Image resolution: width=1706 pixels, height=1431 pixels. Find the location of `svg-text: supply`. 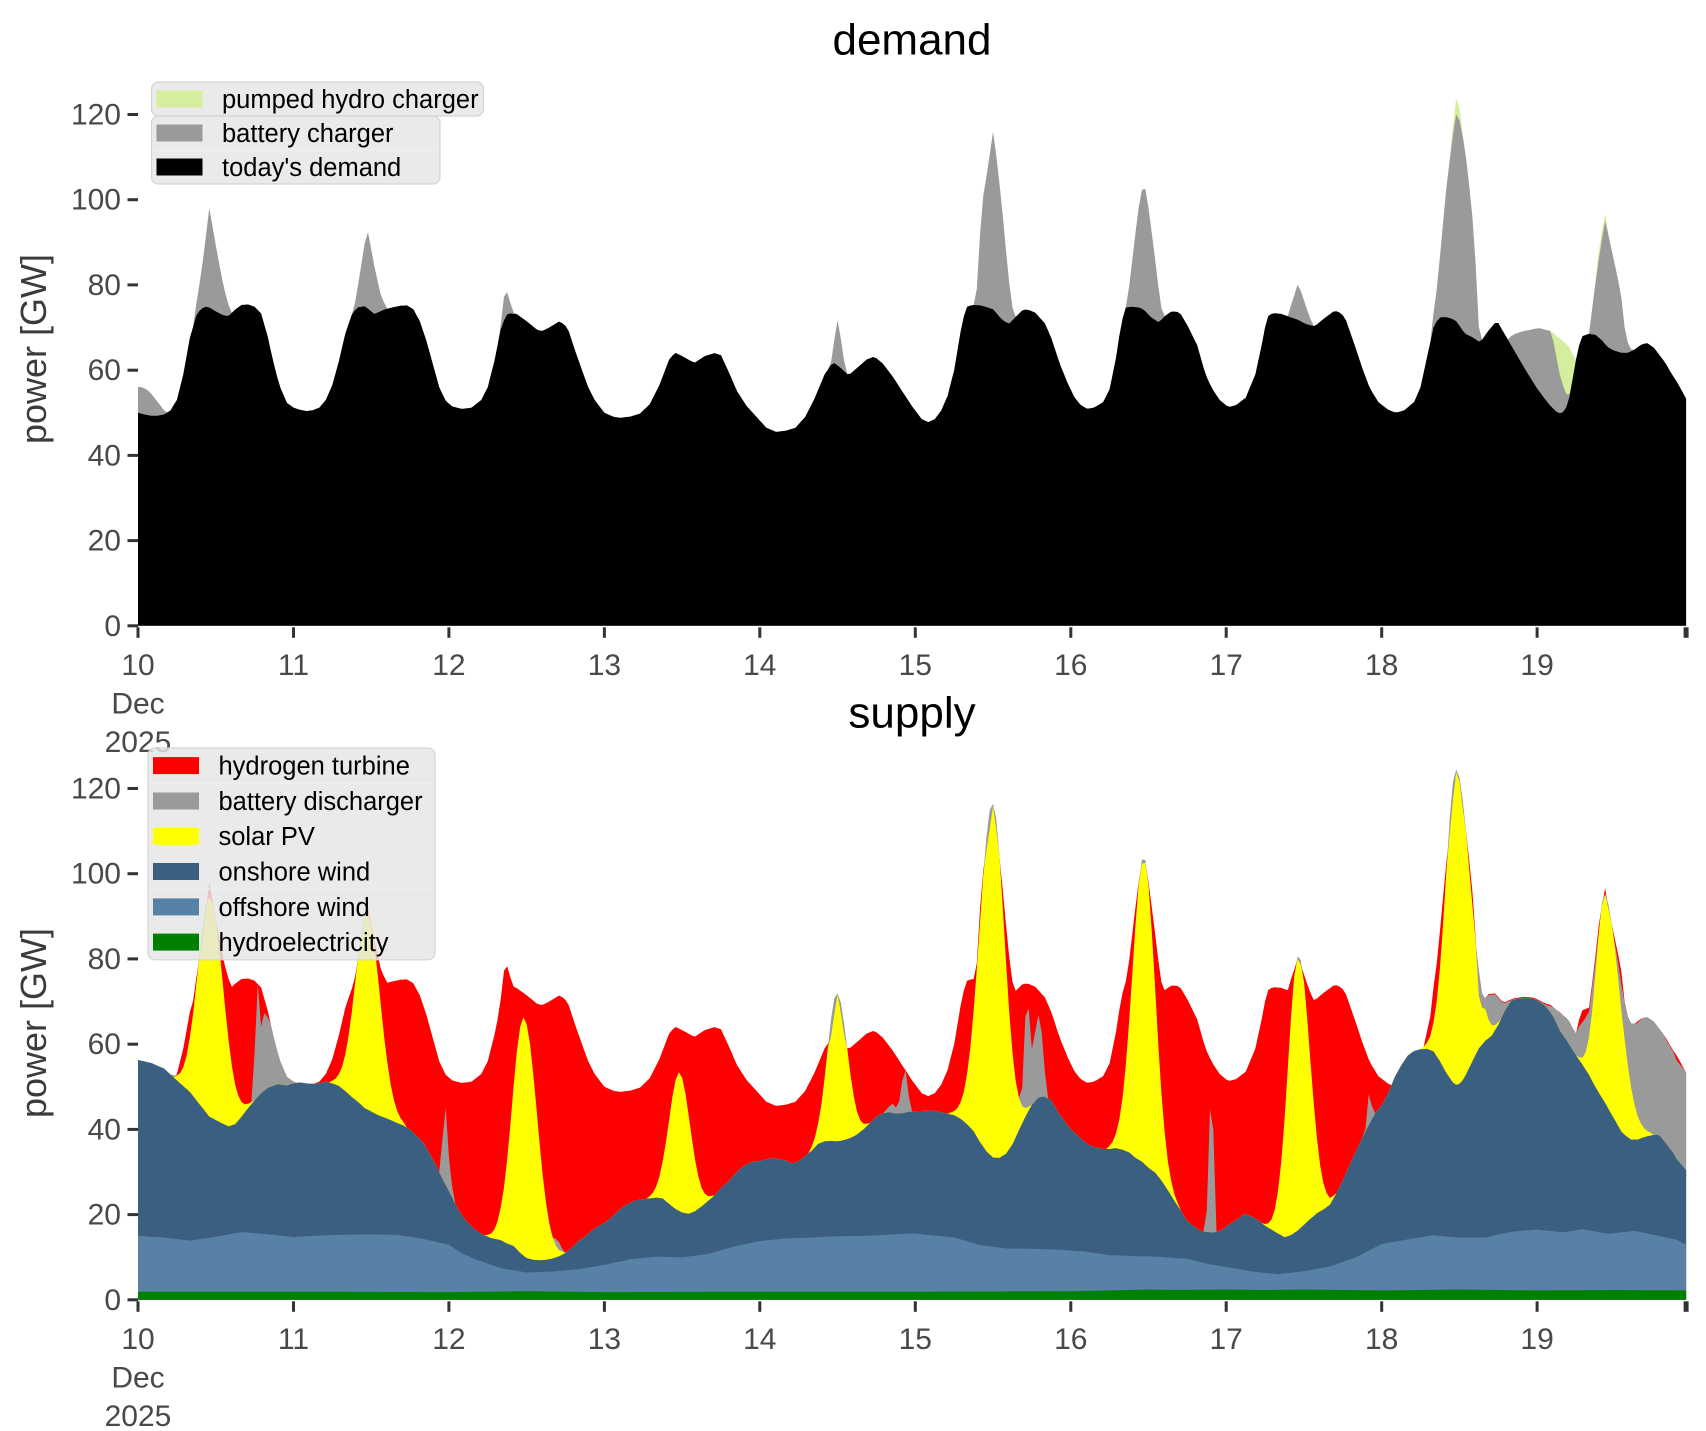

svg-text: supply is located at coordinates (911, 713).